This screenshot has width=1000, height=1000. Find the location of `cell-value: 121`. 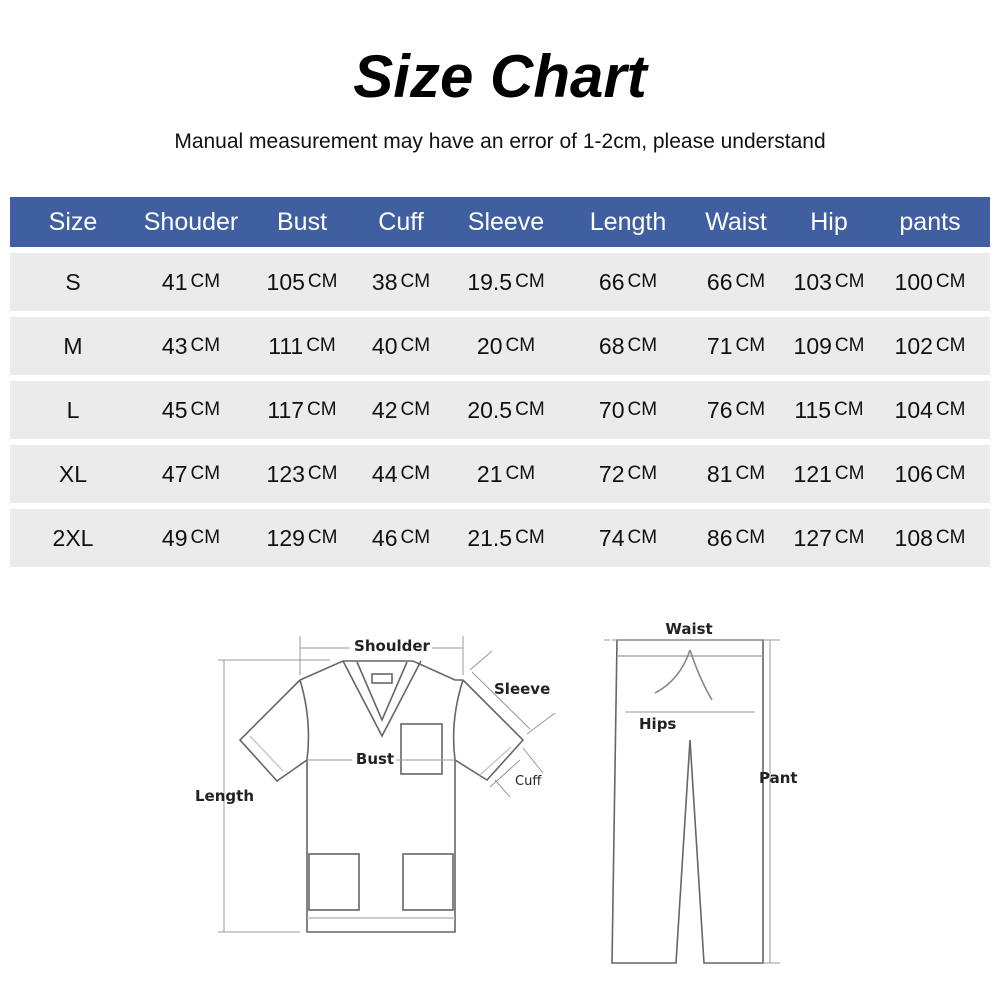

cell-value: 121 is located at coordinates (812, 473).